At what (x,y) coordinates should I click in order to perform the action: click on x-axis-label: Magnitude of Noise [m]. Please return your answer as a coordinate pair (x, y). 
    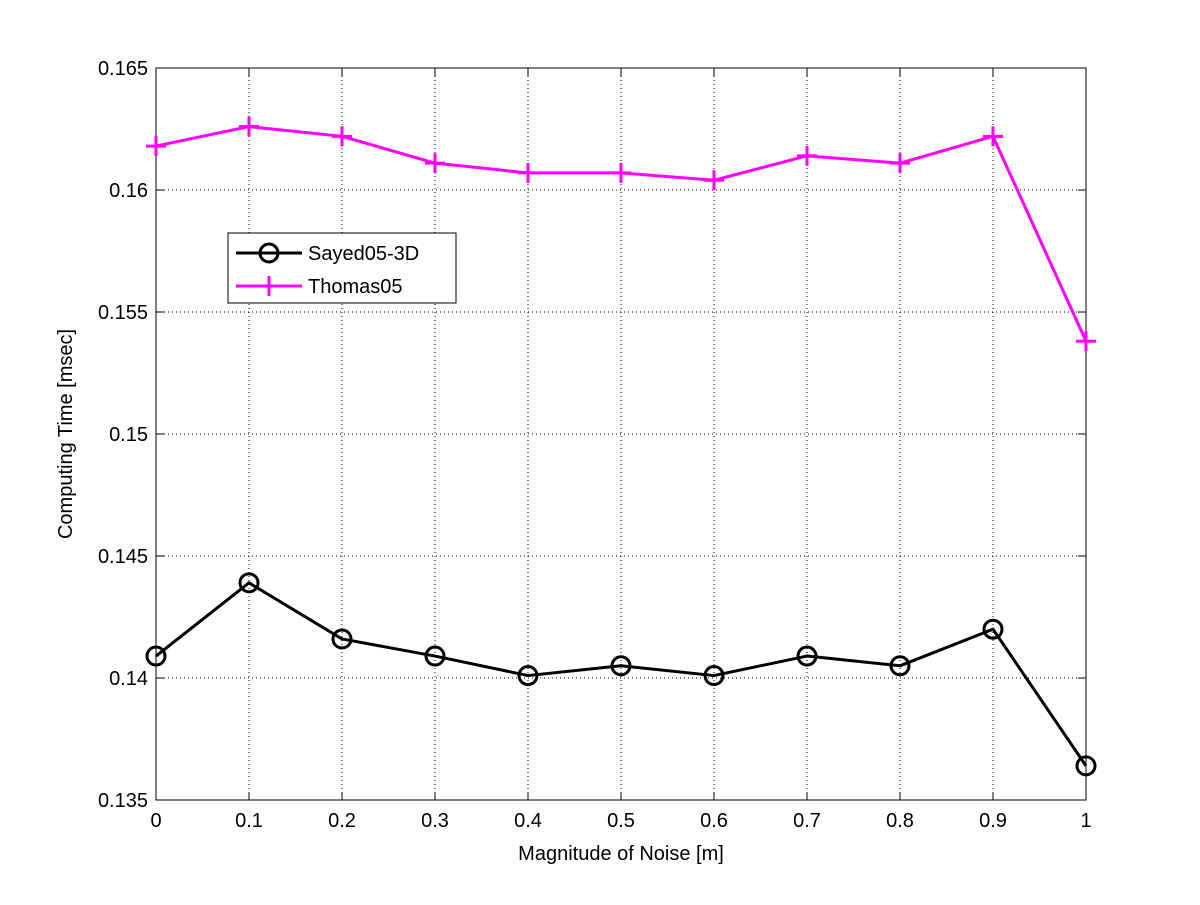
    Looking at the image, I should click on (621, 854).